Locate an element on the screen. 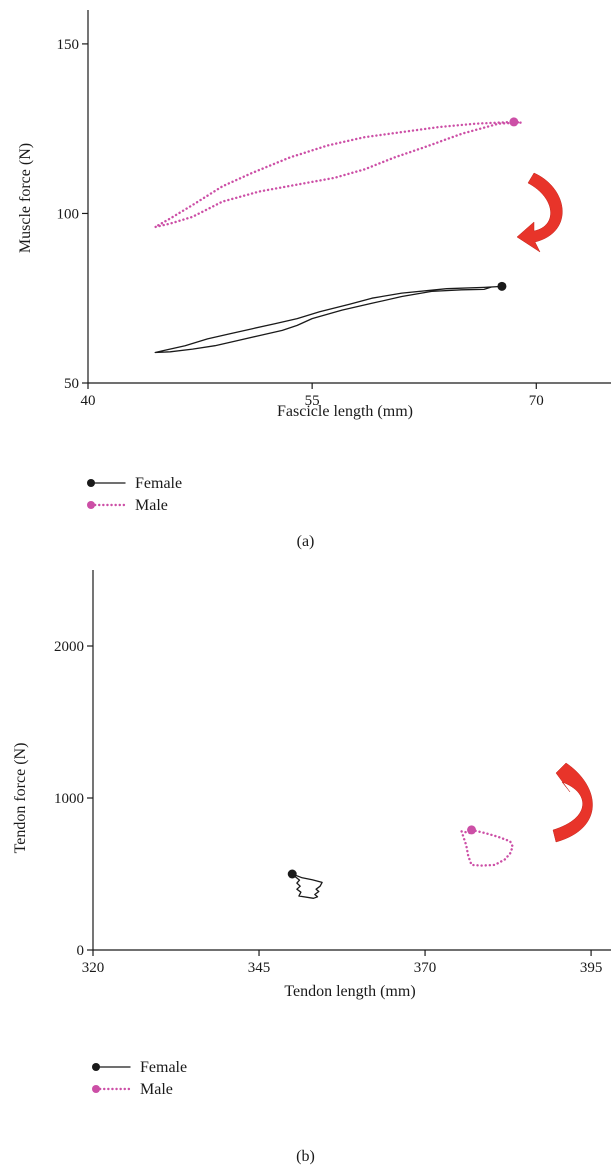  x-tick-label: 55 is located at coordinates (312, 401).